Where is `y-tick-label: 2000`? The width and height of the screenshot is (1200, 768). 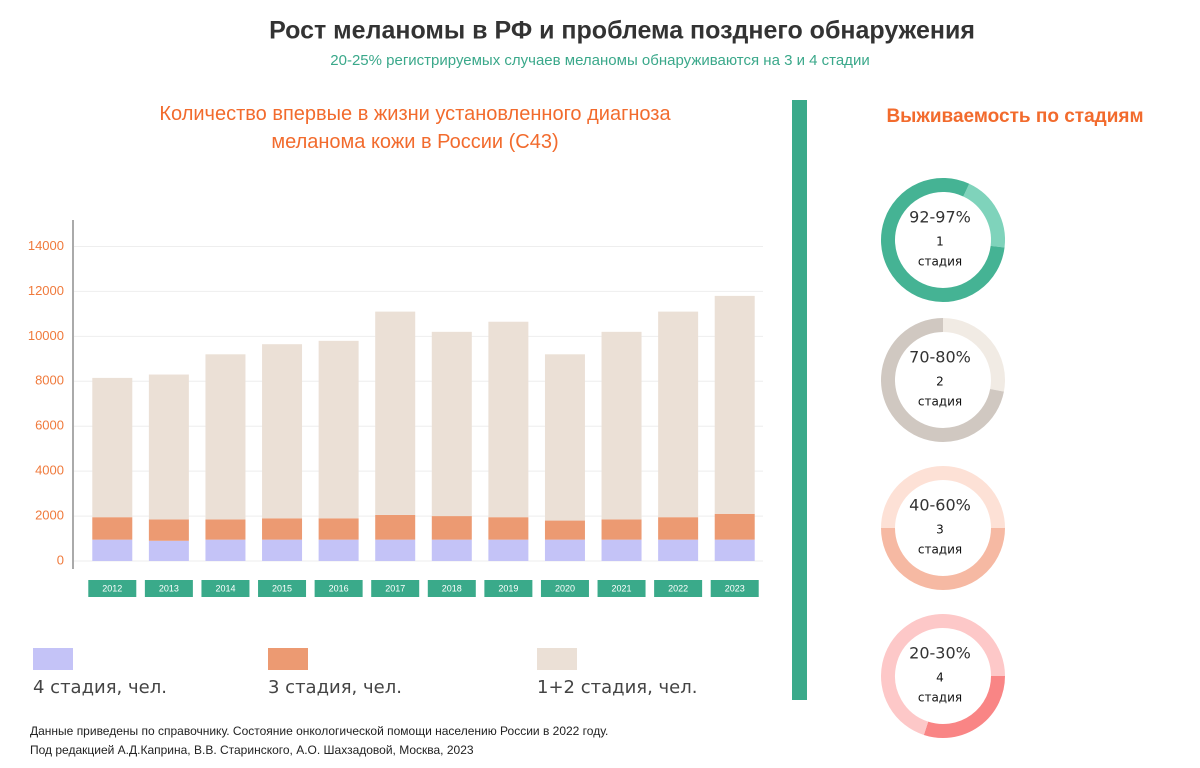
y-tick-label: 2000 is located at coordinates (49, 515).